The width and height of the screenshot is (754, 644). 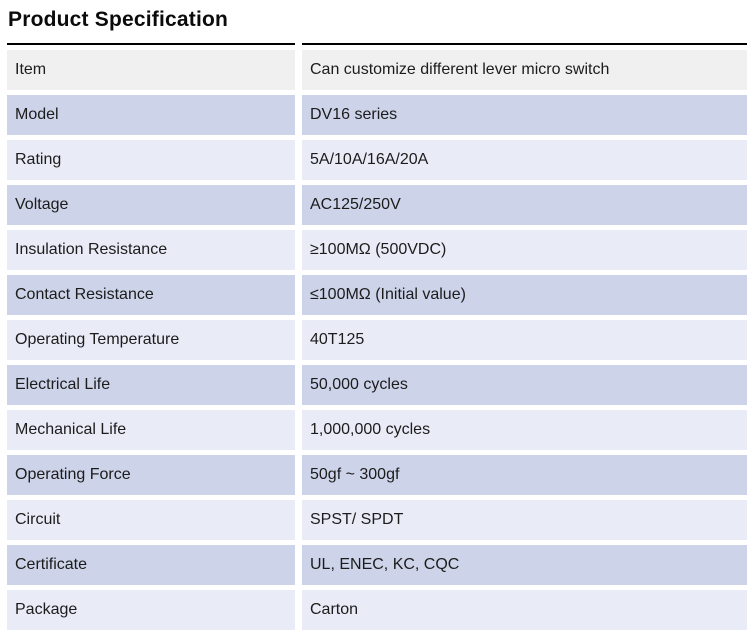 What do you see at coordinates (151, 295) in the screenshot?
I see `spec-row-label: Contact Resistance` at bounding box center [151, 295].